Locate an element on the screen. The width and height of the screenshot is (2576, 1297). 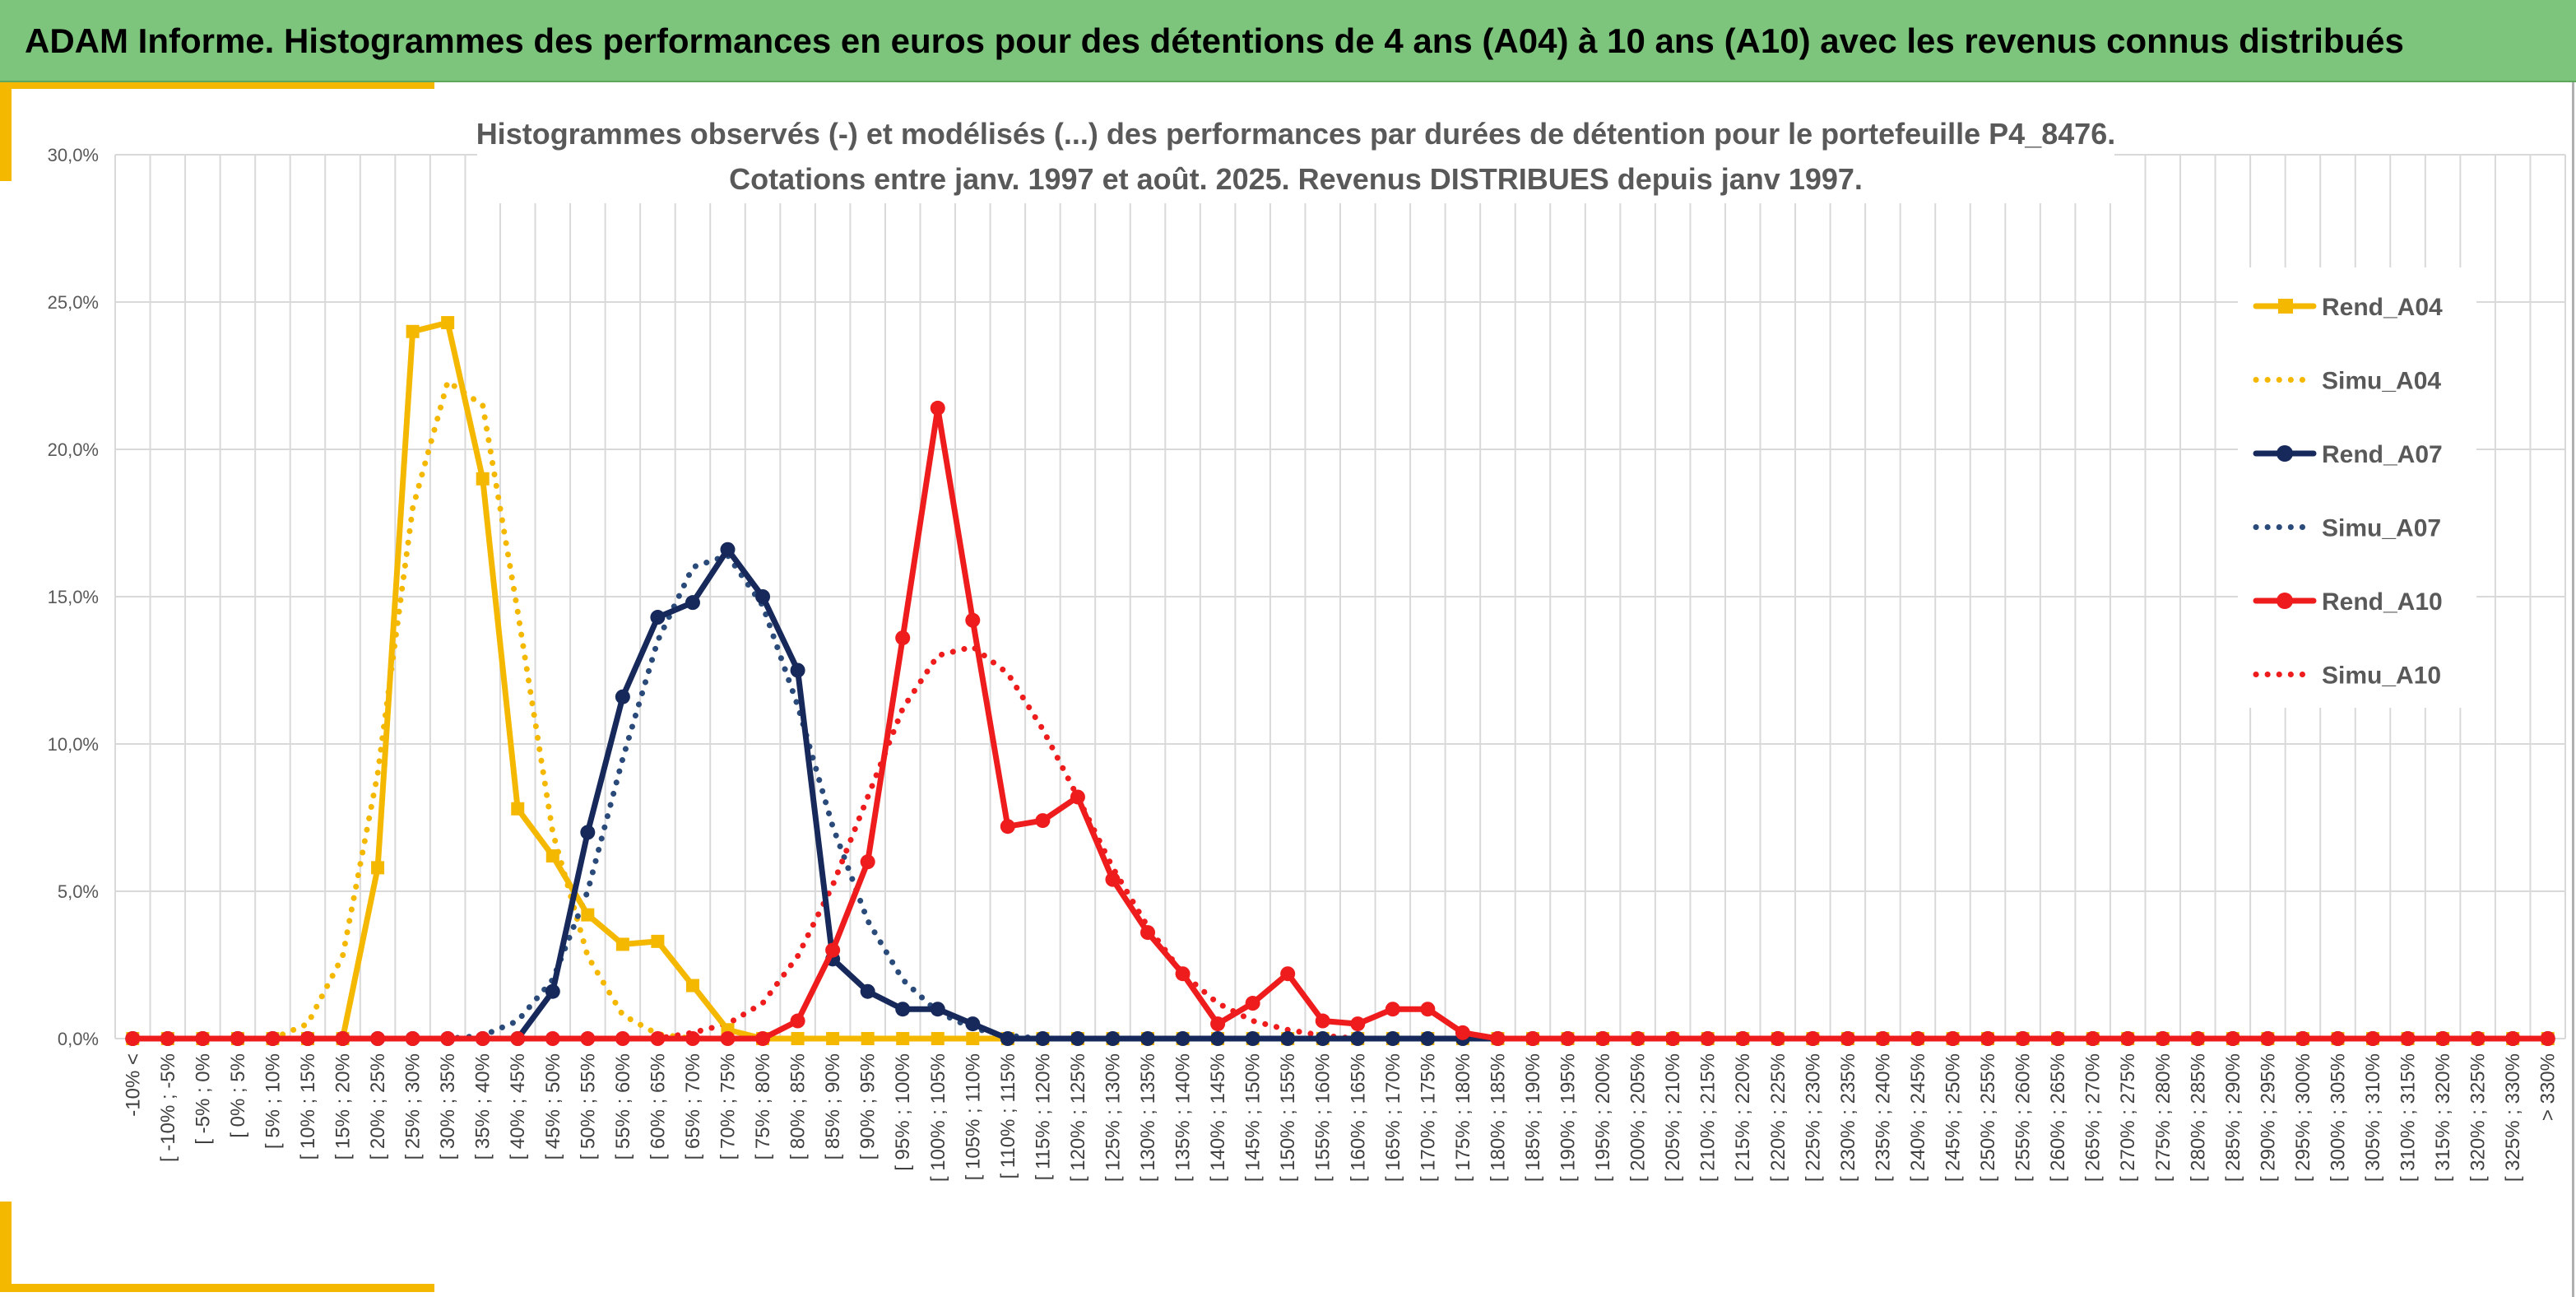
x-tick-label: [ 155% ; 160% is located at coordinates (1323, 1117).